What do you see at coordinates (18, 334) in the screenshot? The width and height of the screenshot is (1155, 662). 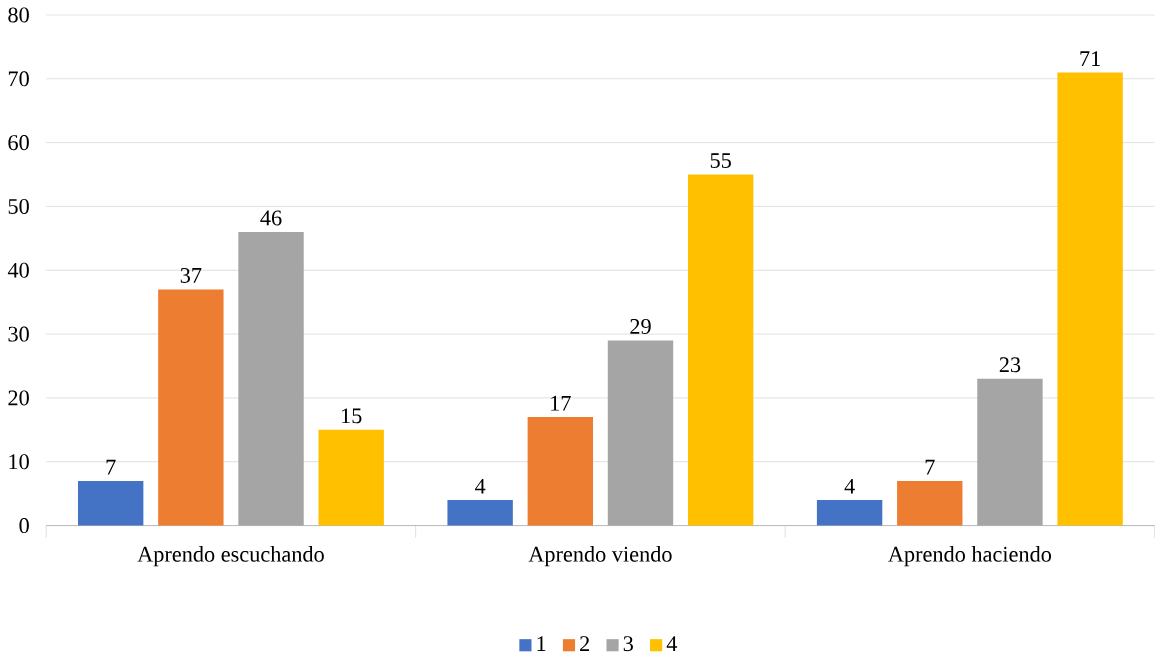 I see `y-tick-label: 30` at bounding box center [18, 334].